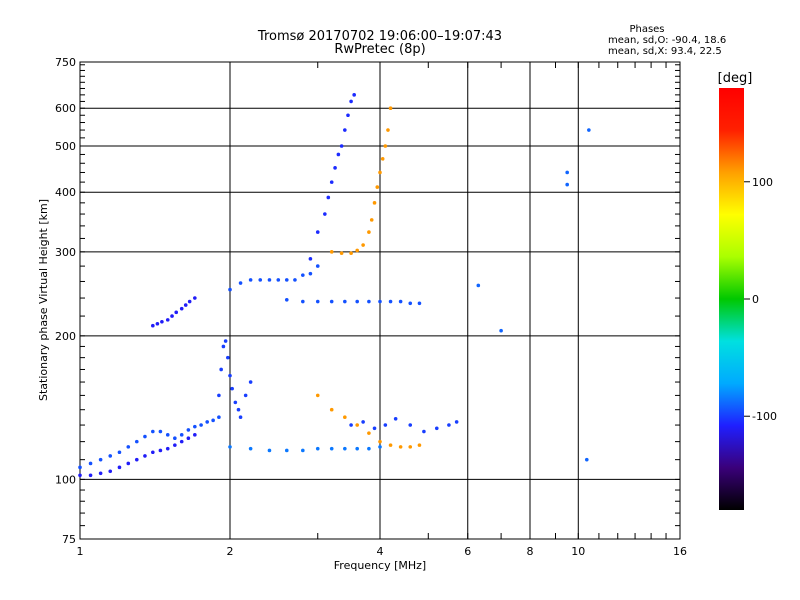  Describe the element at coordinates (379, 49) in the screenshot. I see `chart-subtitle: RwPretec (8p)` at that location.